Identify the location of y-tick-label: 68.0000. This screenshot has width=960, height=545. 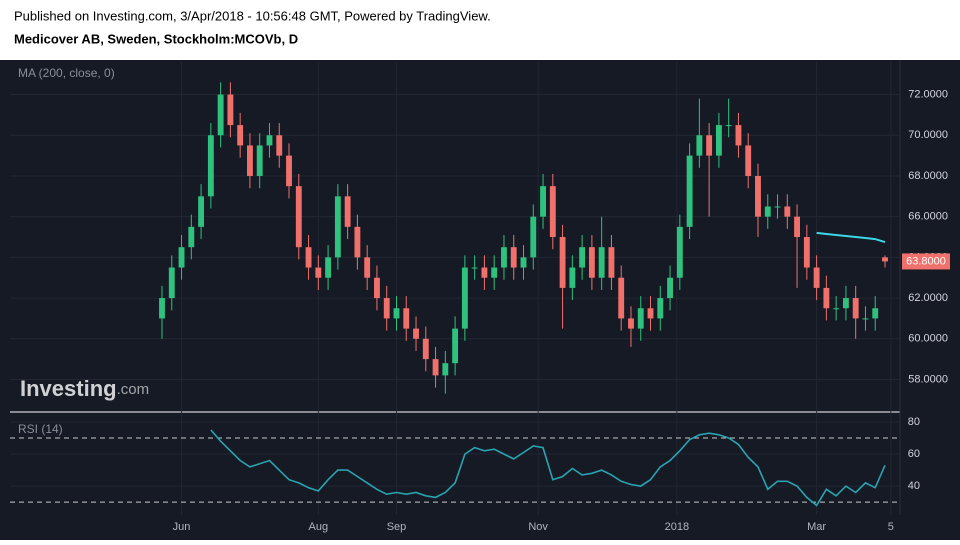
(928, 176).